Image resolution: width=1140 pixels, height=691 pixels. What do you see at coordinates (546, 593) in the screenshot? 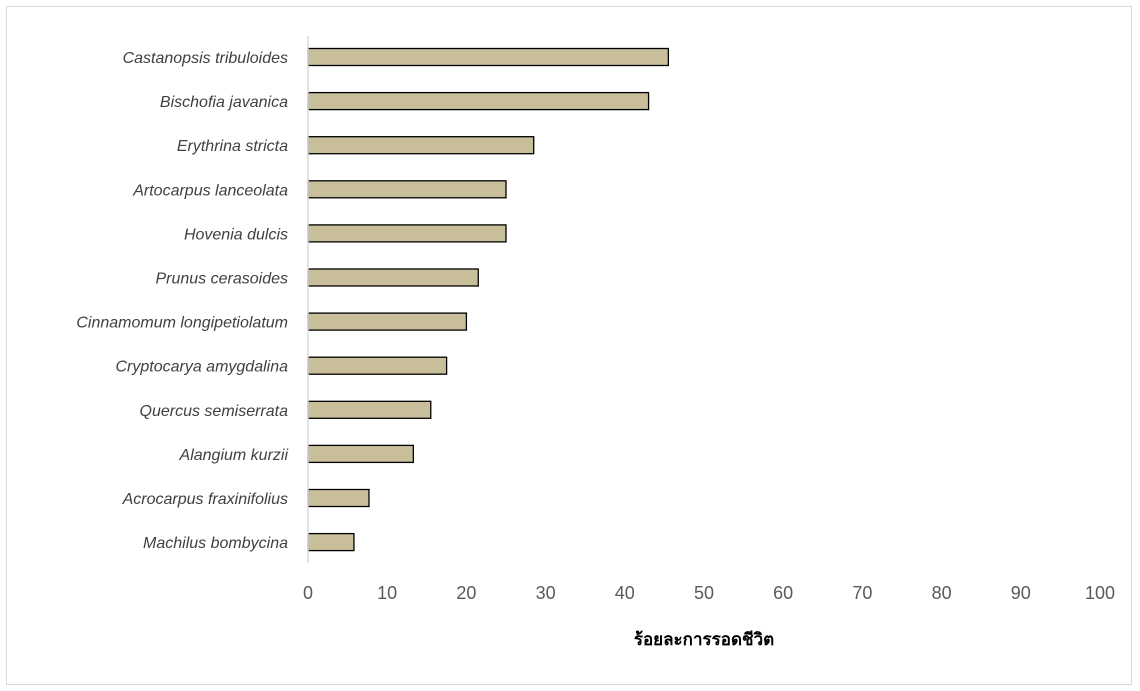
I see `x-tick-label: 30` at bounding box center [546, 593].